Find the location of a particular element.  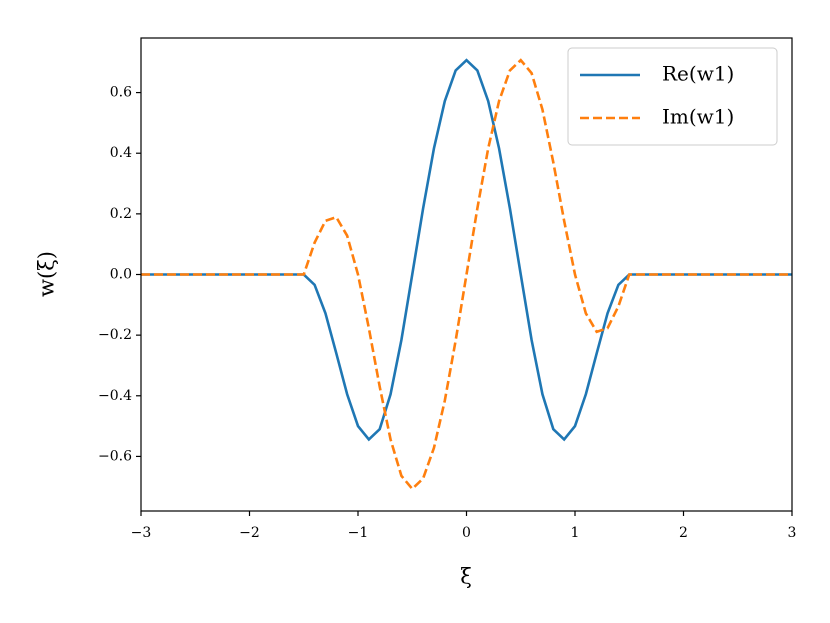

x-axis-label: ξ is located at coordinates (466, 577).